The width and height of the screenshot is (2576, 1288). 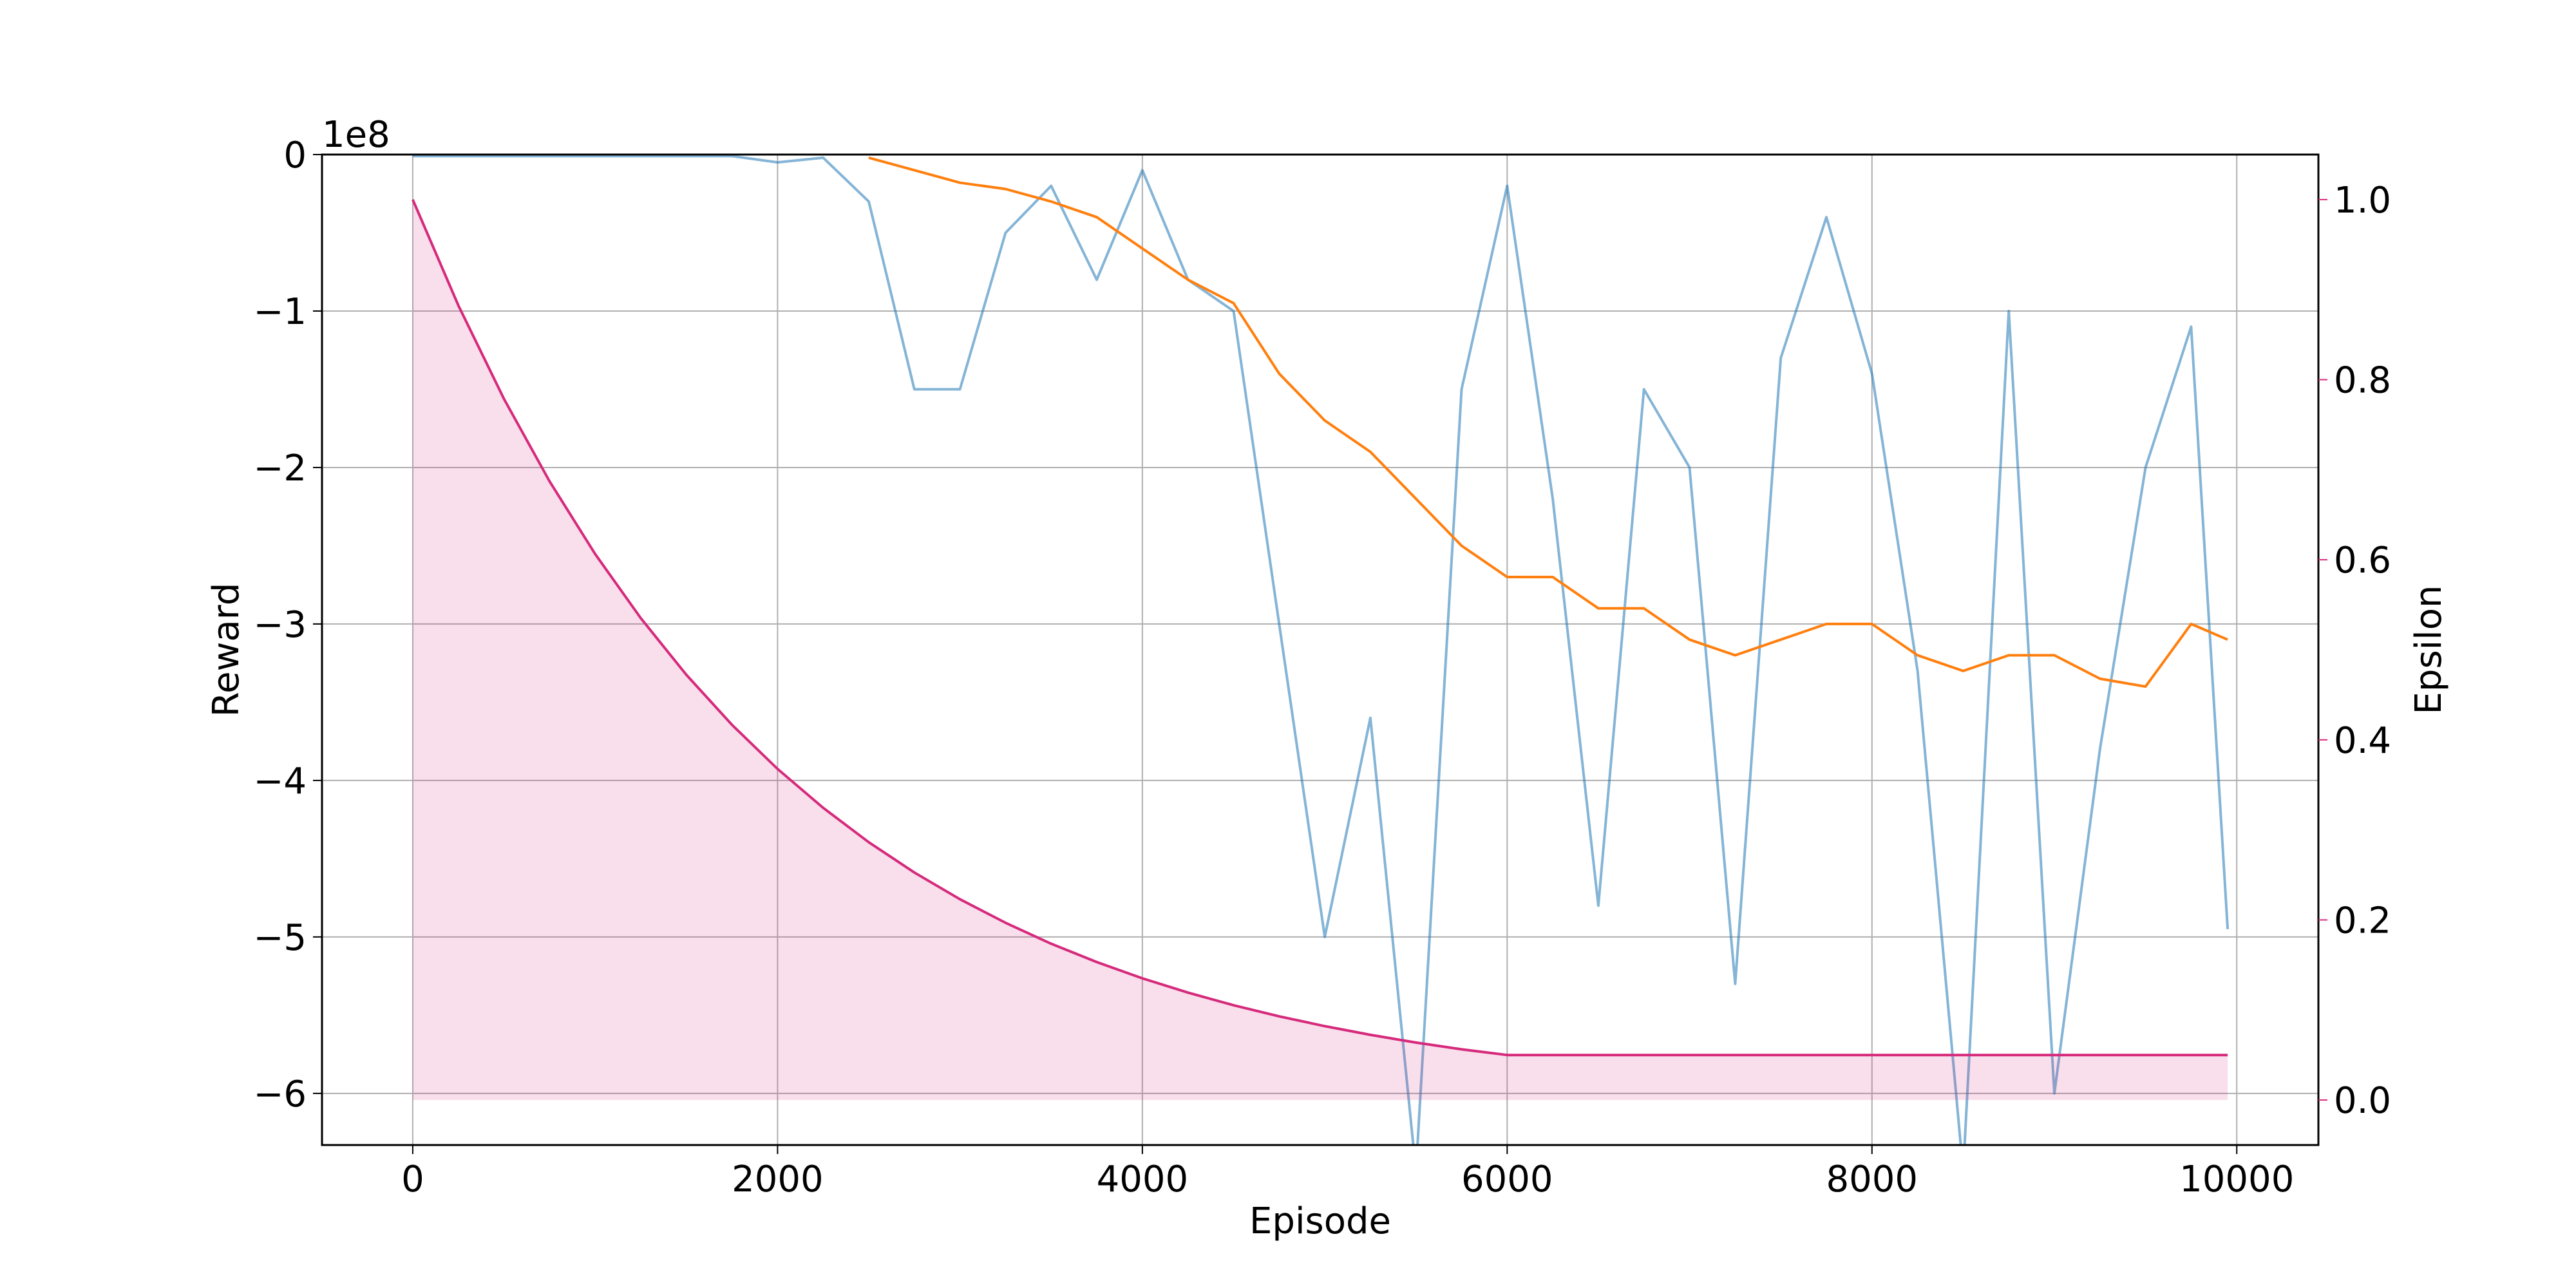 I want to click on x-tick-label: 2000, so click(x=778, y=1179).